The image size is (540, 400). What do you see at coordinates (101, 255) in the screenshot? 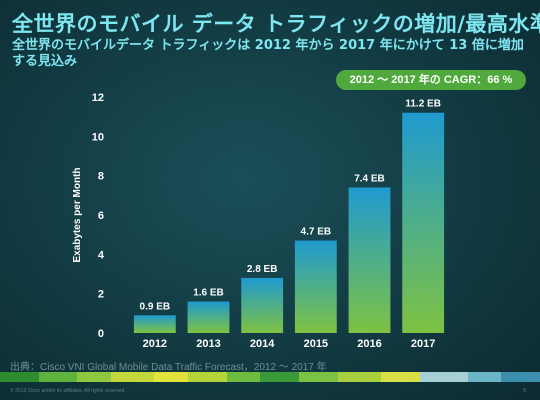
I see `y-tick-label: 4` at bounding box center [101, 255].